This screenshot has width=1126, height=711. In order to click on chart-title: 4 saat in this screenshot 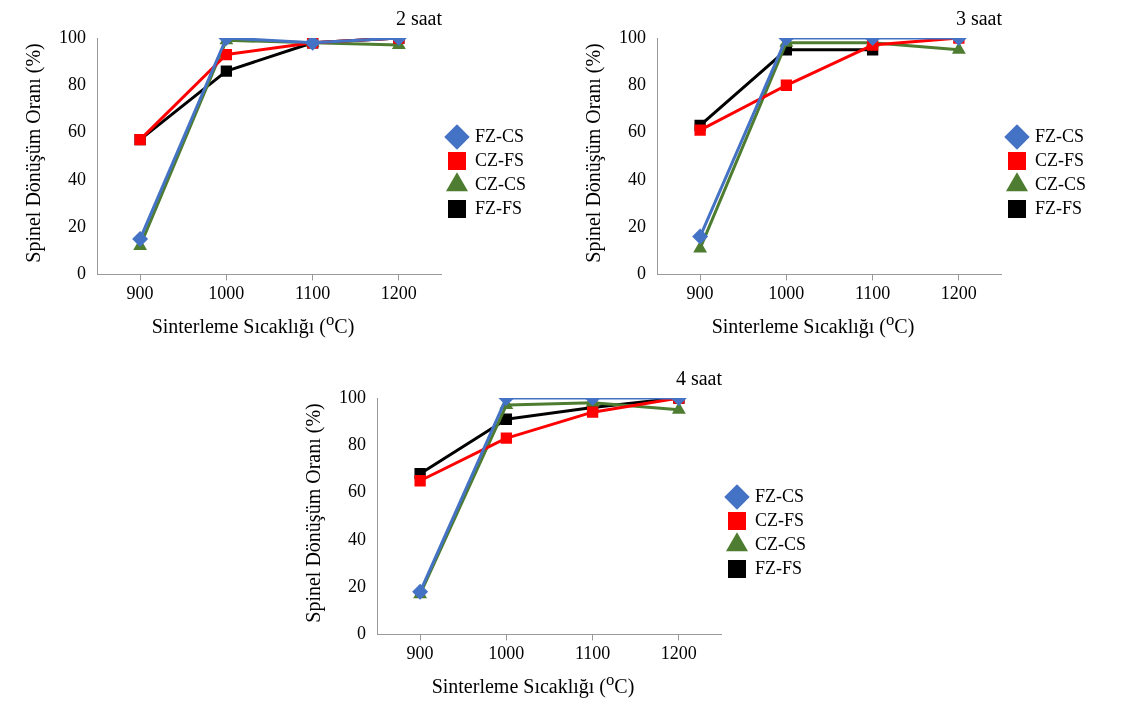, I will do `click(699, 378)`.